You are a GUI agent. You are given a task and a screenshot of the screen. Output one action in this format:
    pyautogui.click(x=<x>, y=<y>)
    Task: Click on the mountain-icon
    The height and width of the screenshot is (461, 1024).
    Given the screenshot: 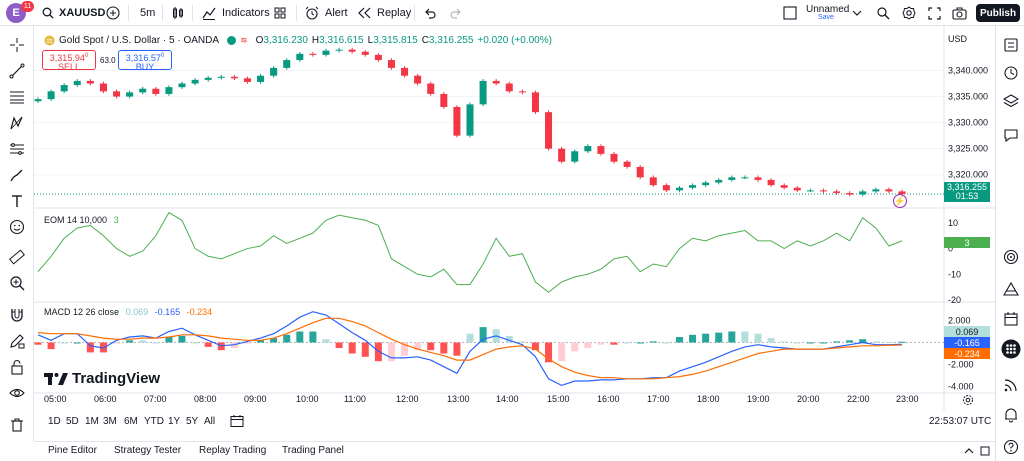 What is the action you would take?
    pyautogui.click(x=1010, y=288)
    